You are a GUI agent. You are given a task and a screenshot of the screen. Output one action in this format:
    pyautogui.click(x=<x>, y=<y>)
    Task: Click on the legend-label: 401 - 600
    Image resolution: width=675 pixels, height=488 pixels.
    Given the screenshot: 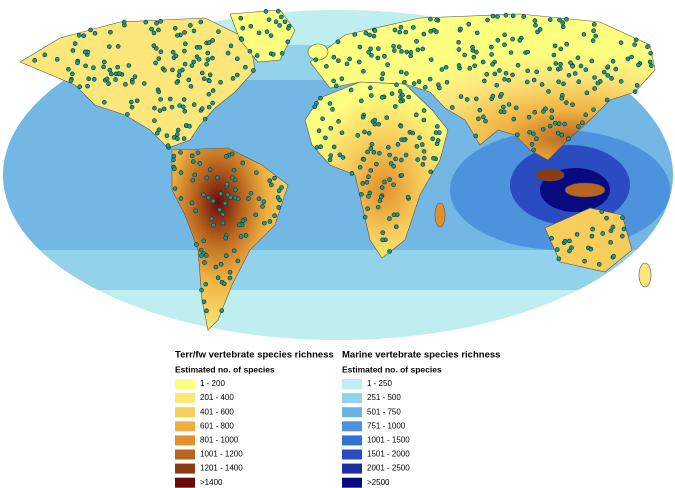 What is the action you would take?
    pyautogui.click(x=217, y=411)
    